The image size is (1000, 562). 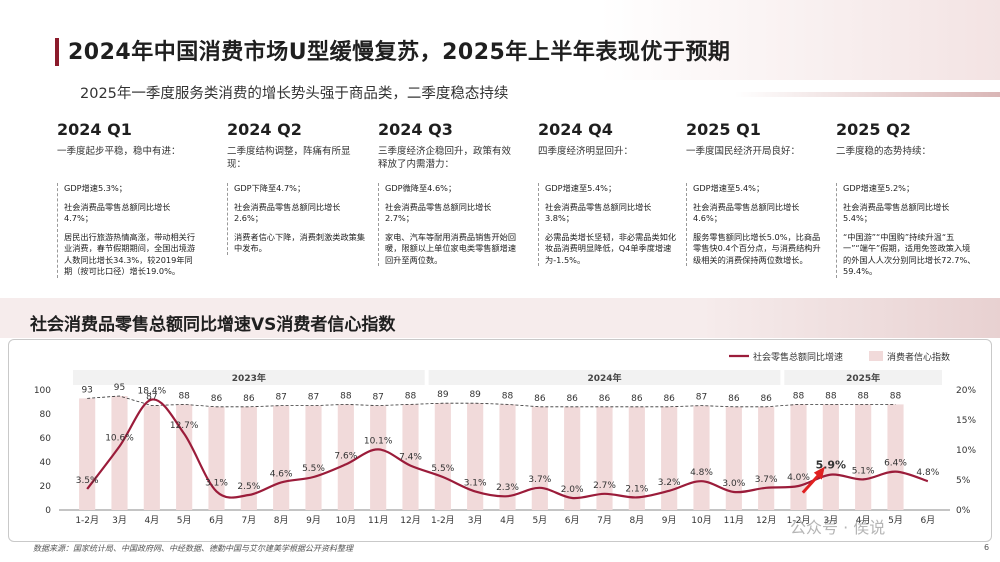 I want to click on quarter-summary: 二季度结构调整，阵痛有所显现：, so click(x=289, y=158).